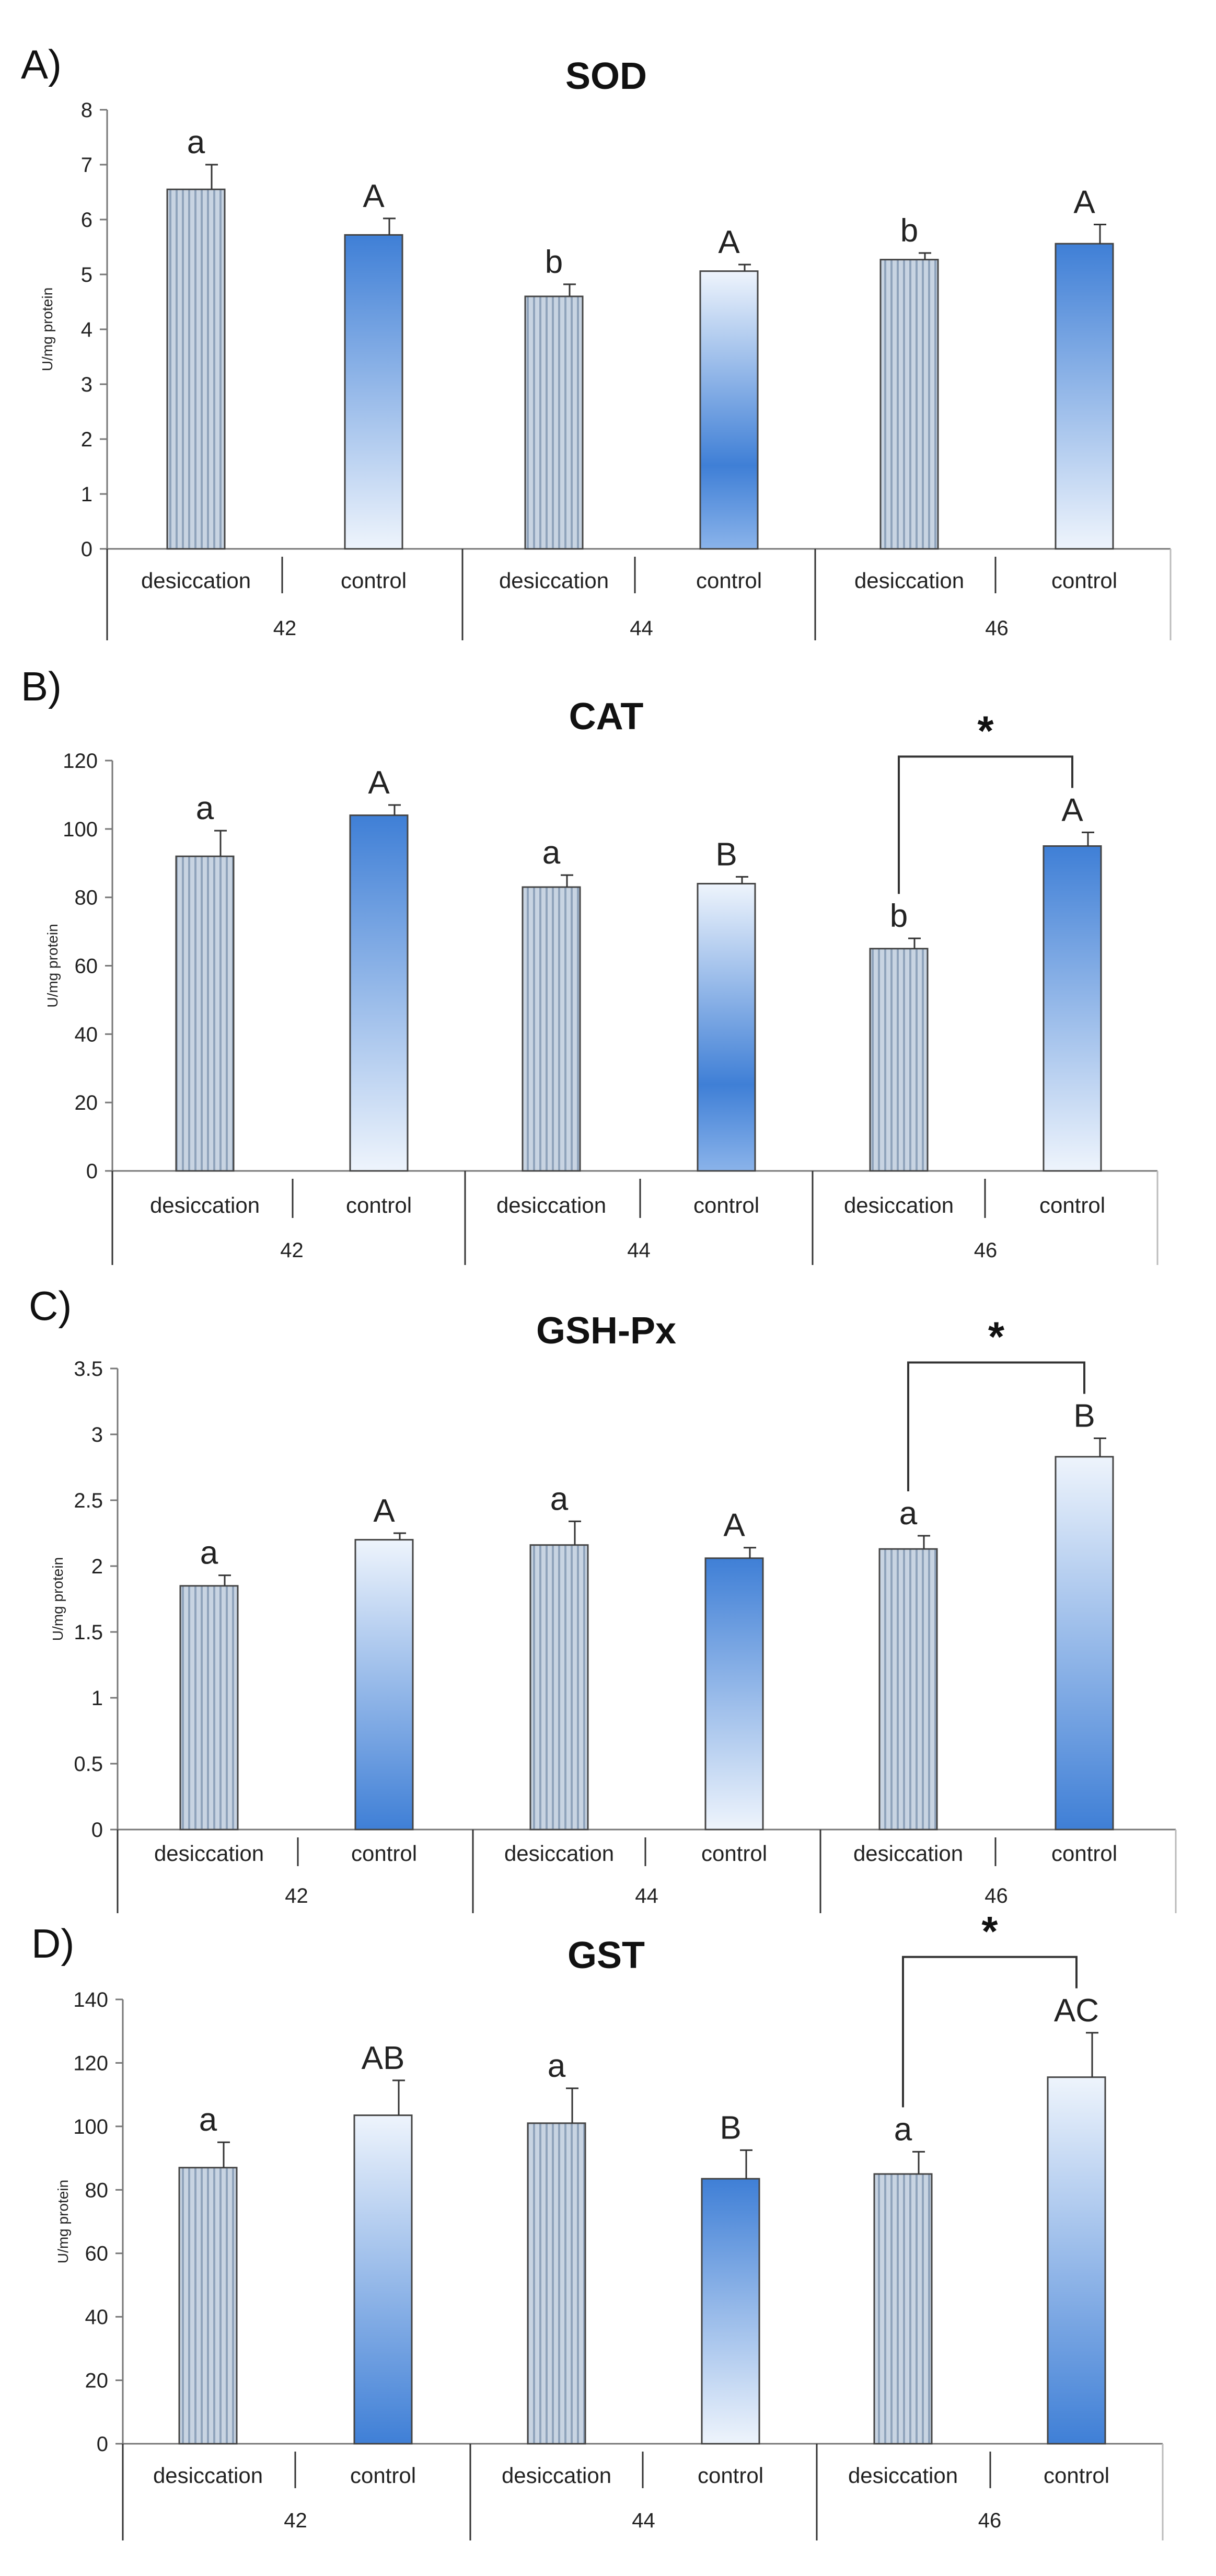  I want to click on y-tick-label: 1.5, so click(88, 1632).